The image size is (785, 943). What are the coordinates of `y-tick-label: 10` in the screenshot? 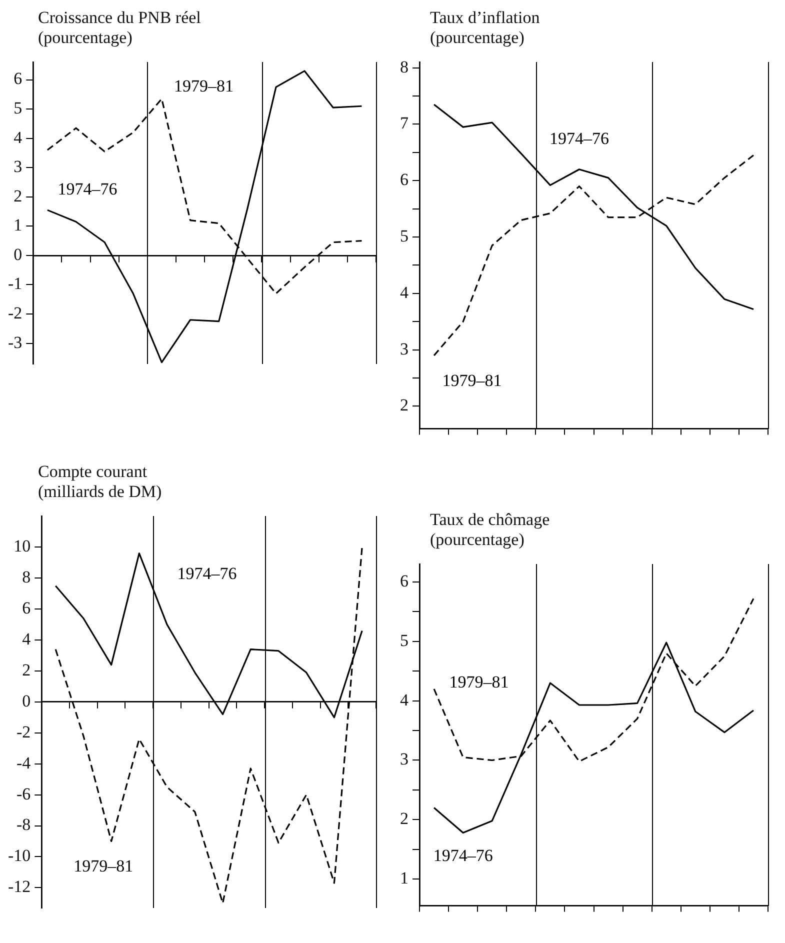 It's located at (22, 546).